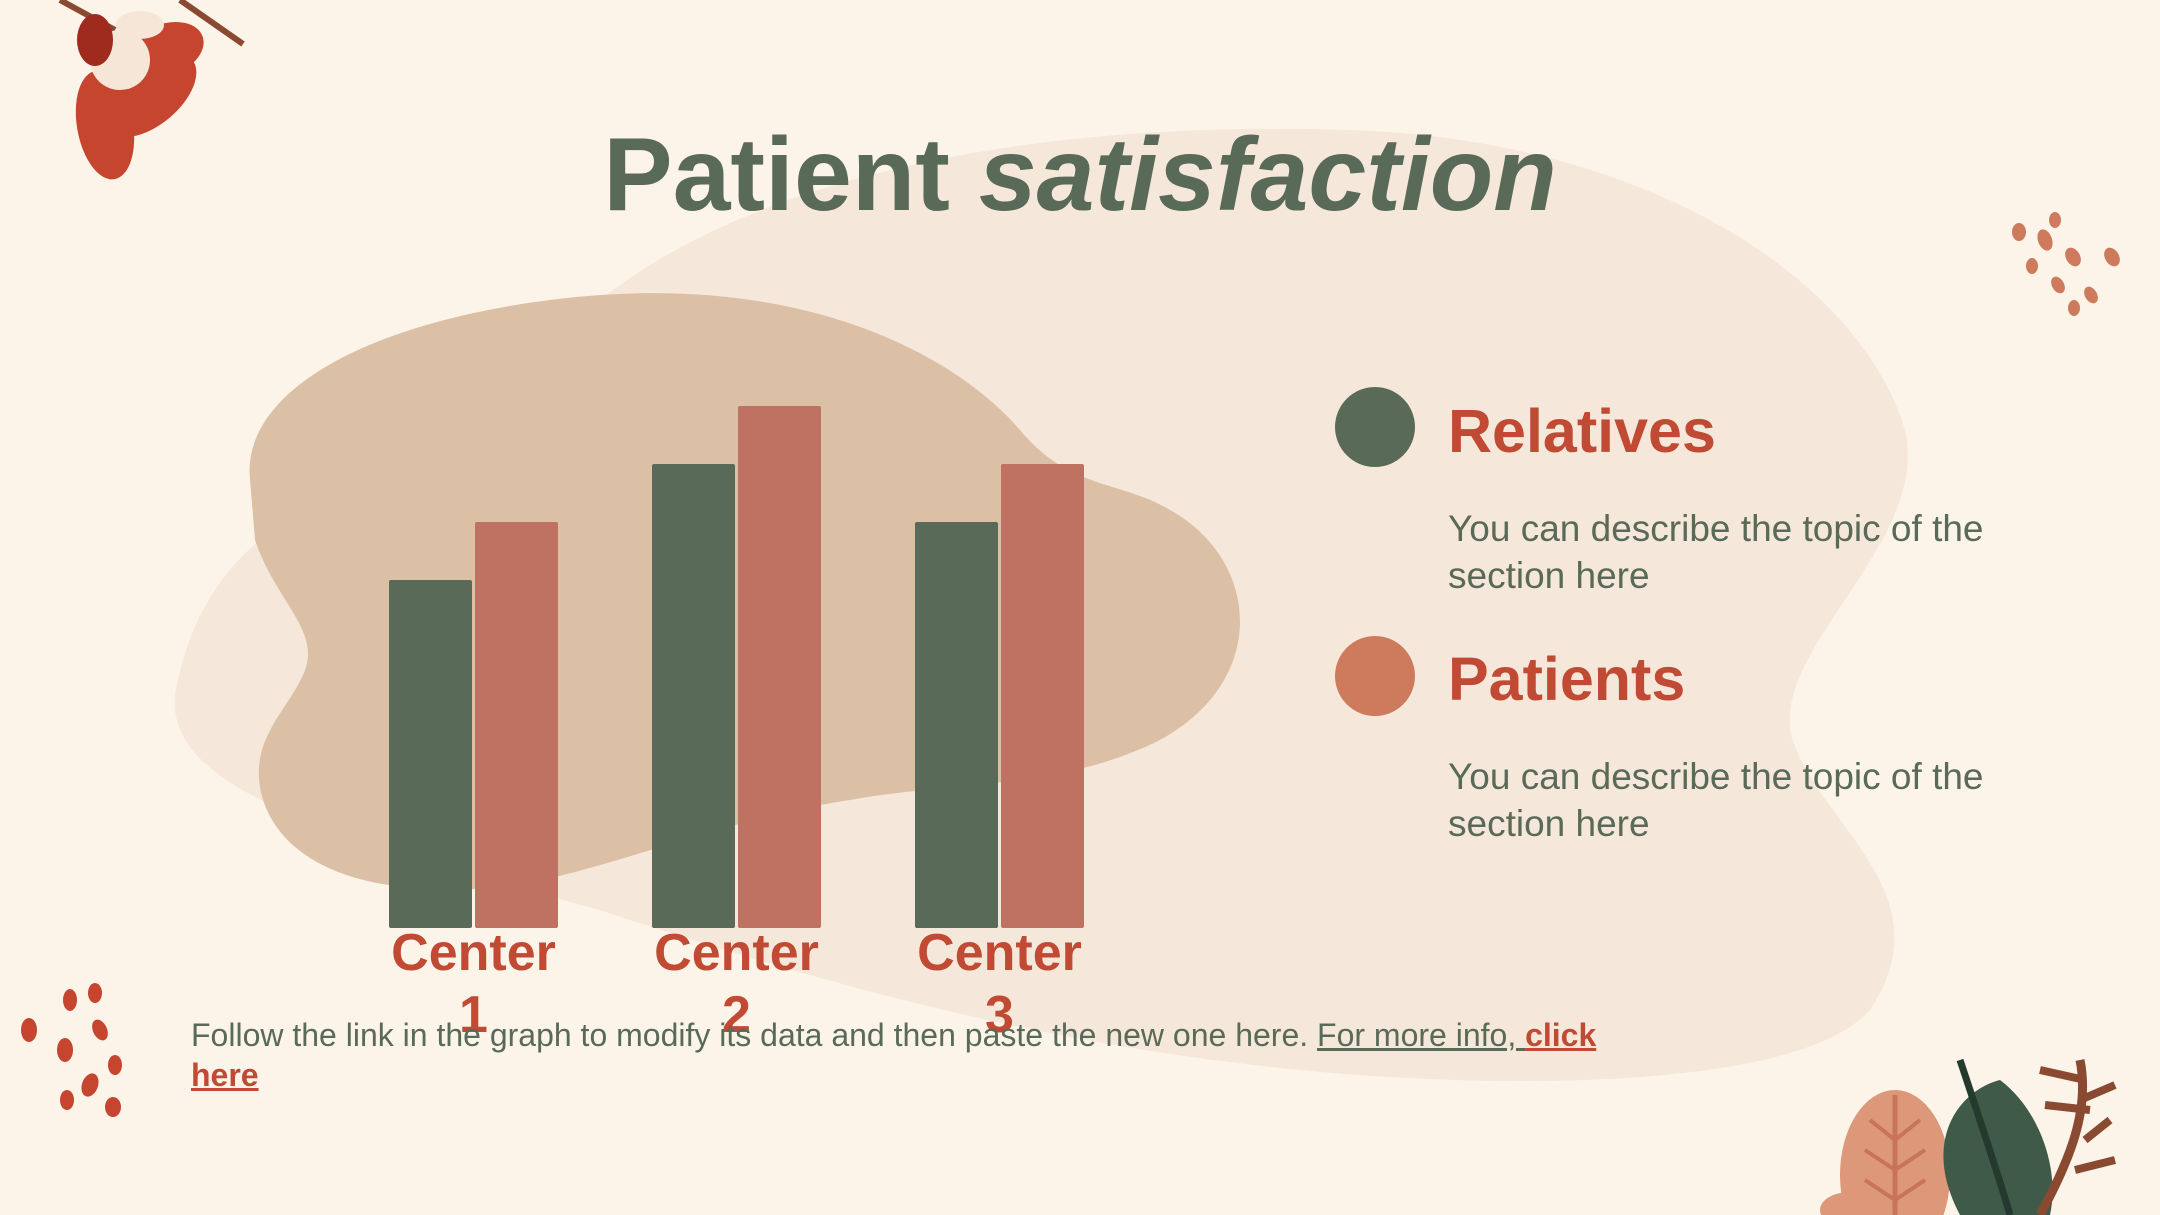  I want to click on more-info-text: For more info,, so click(1421, 1035).